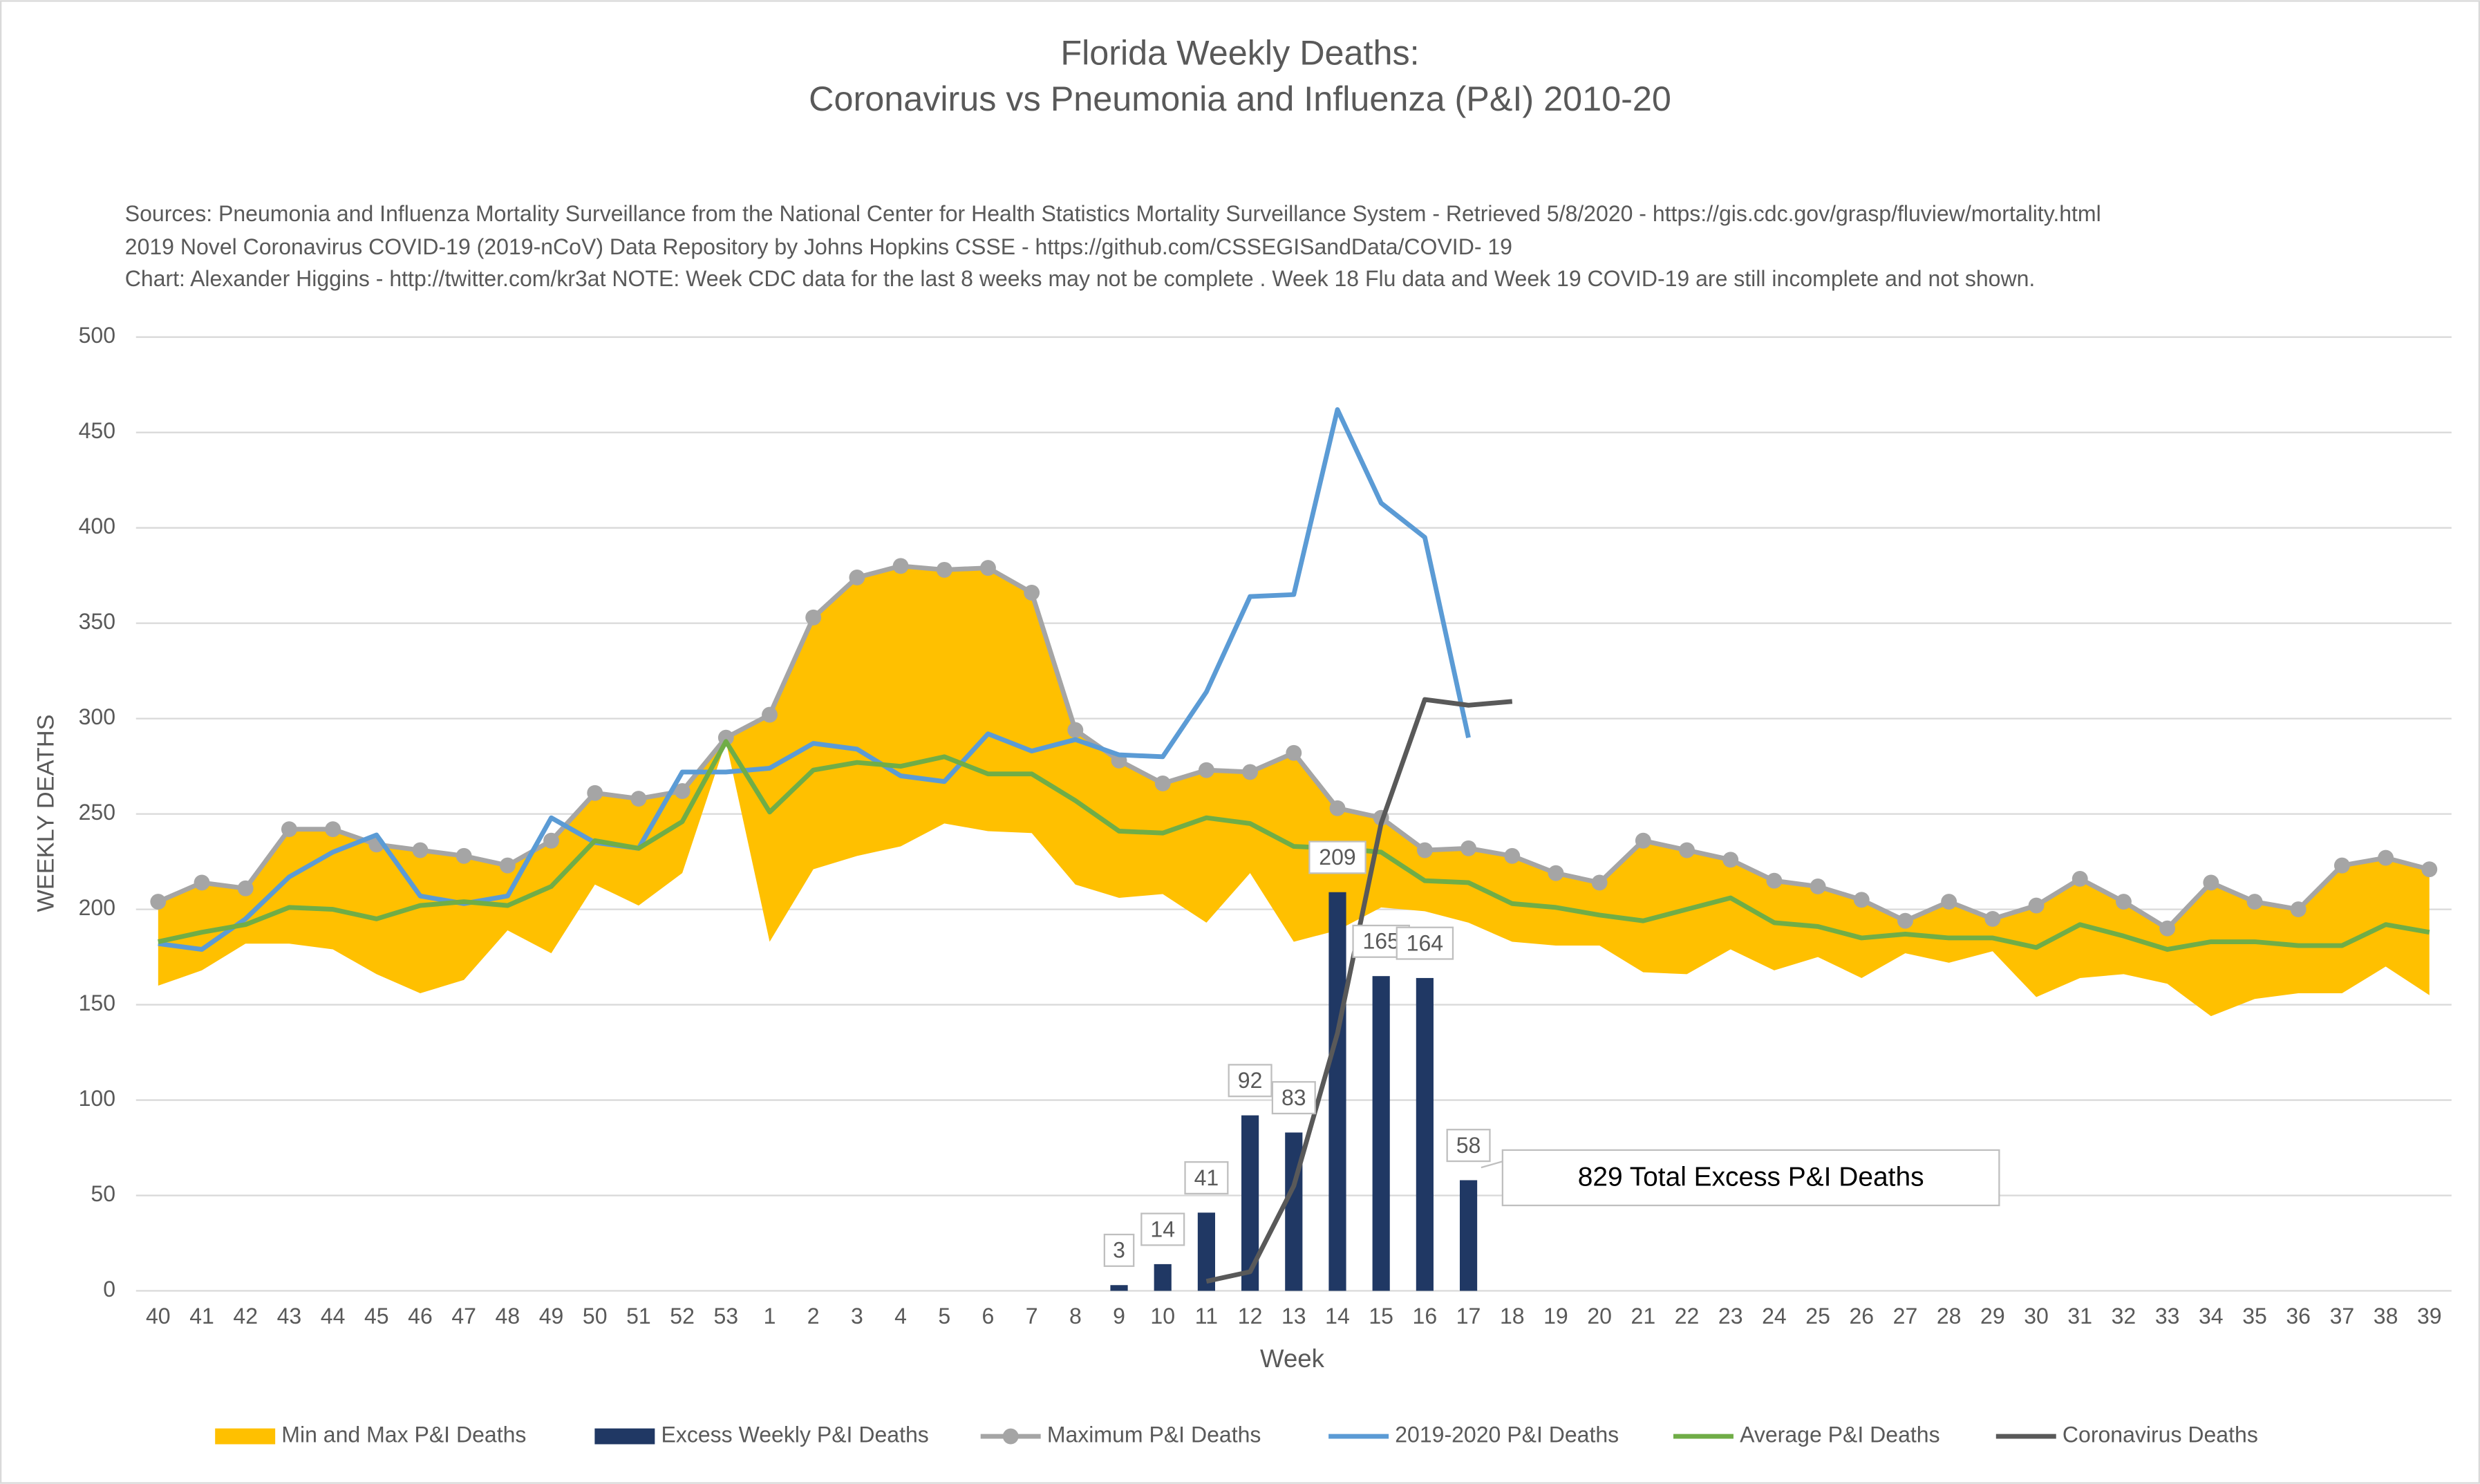 This screenshot has height=1484, width=2480. What do you see at coordinates (2342, 1316) in the screenshot?
I see `x-tick-label: 37` at bounding box center [2342, 1316].